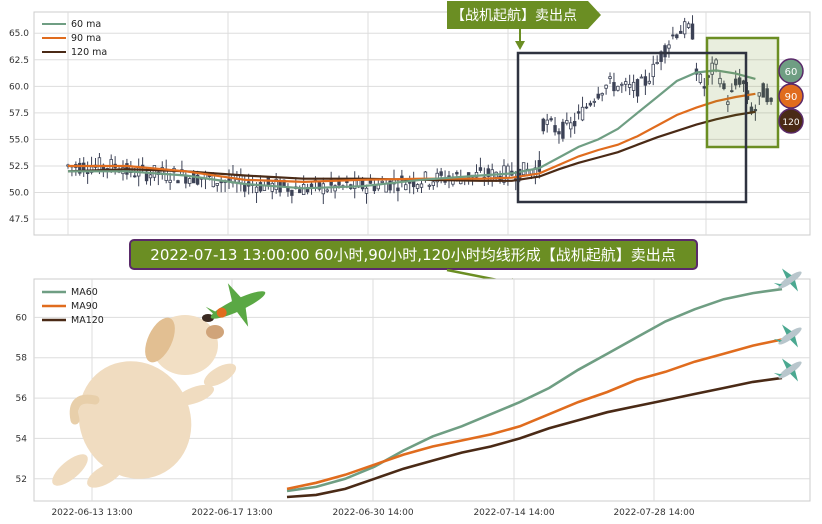  I want to click on fighter-jet-icon, so click(235, 305).